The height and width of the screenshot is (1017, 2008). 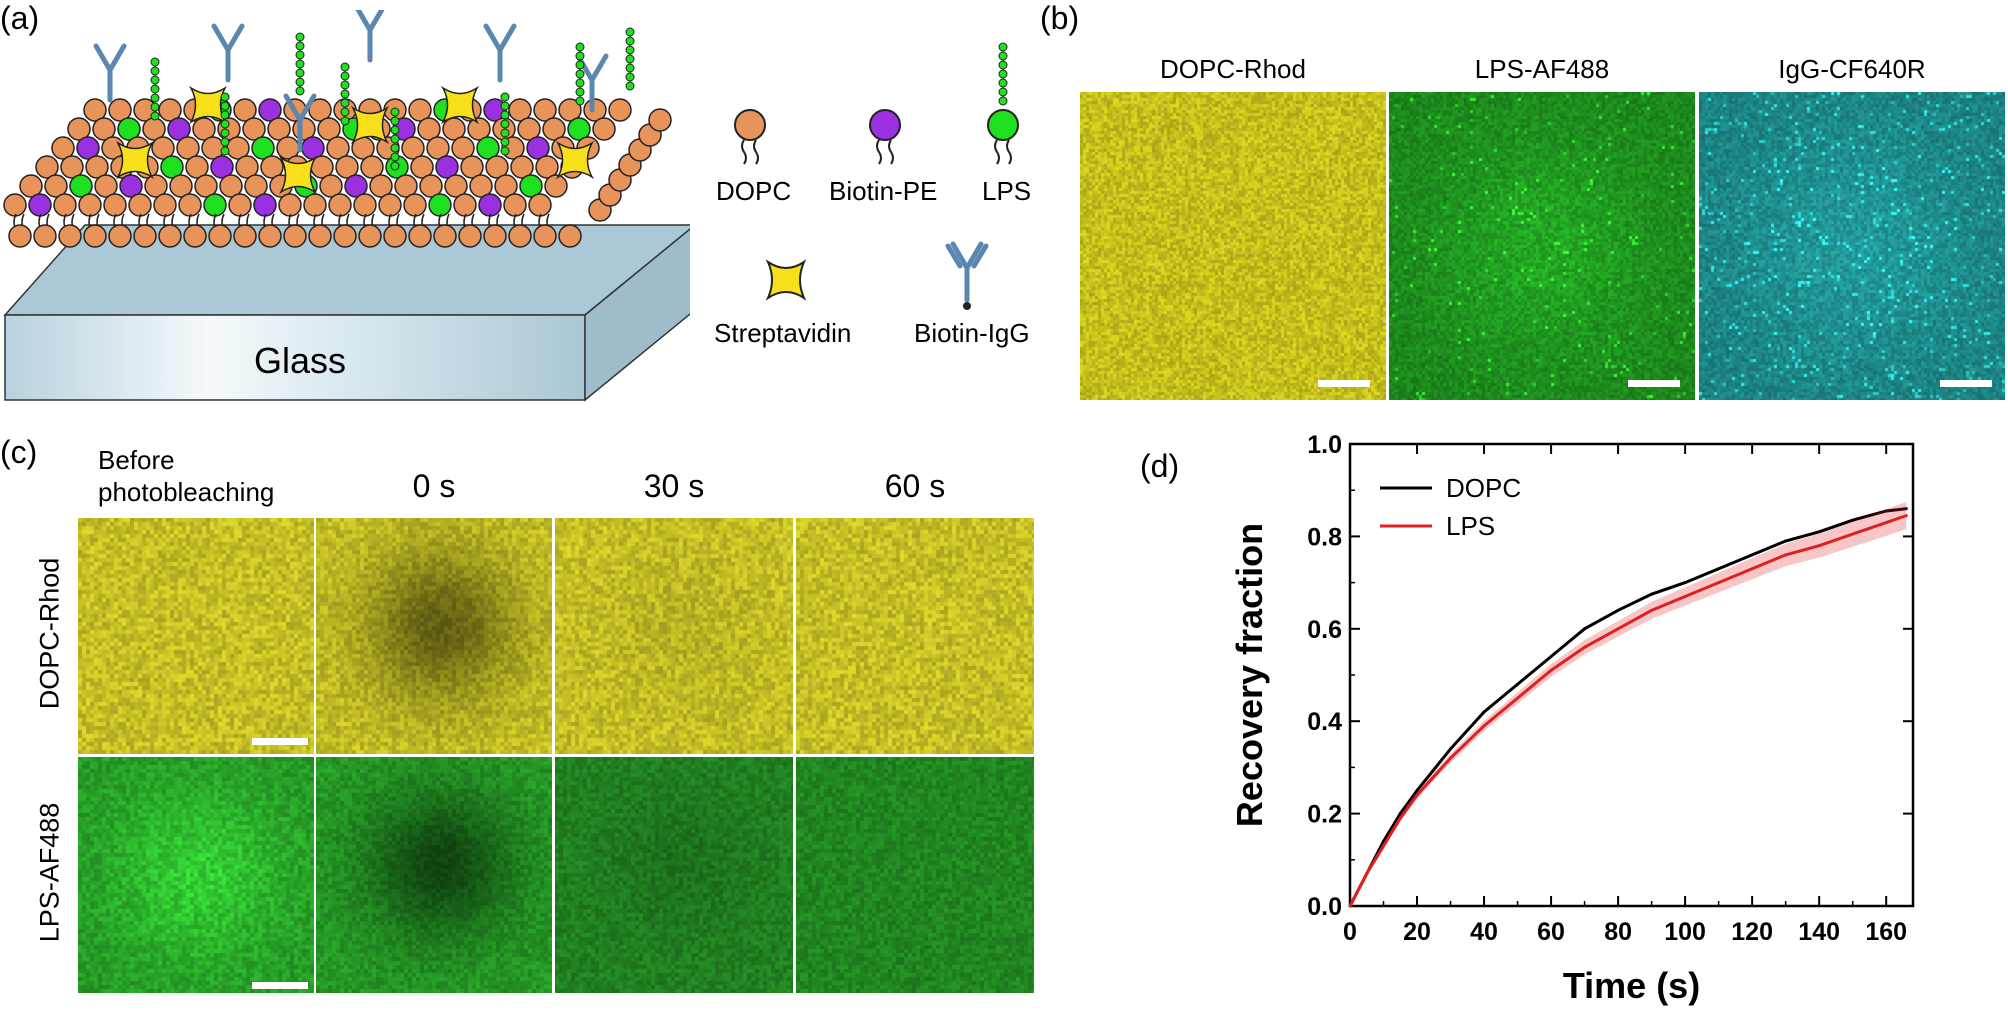 I want to click on row-label-dopc-rhod: DOPC-Rhod, so click(x=49, y=633).